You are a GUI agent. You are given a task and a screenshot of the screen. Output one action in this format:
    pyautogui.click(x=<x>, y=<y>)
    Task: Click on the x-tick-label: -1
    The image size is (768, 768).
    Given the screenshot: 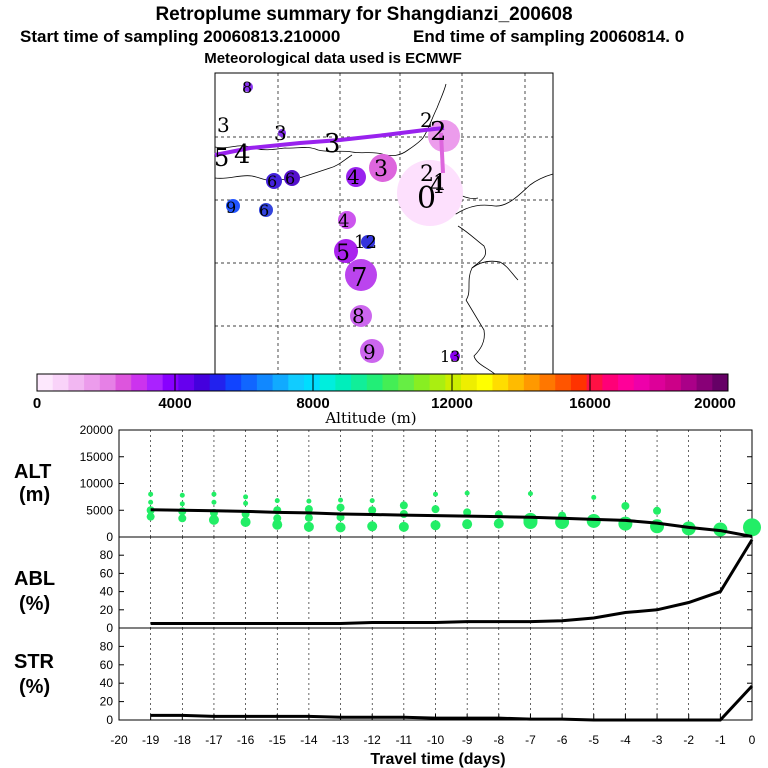 What is the action you would take?
    pyautogui.click(x=720, y=740)
    